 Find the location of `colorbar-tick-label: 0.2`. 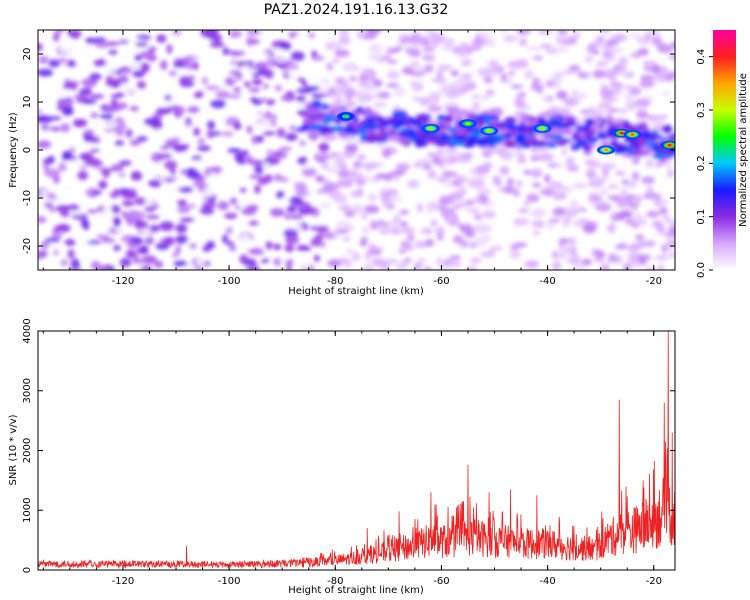

colorbar-tick-label: 0.2 is located at coordinates (701, 163).